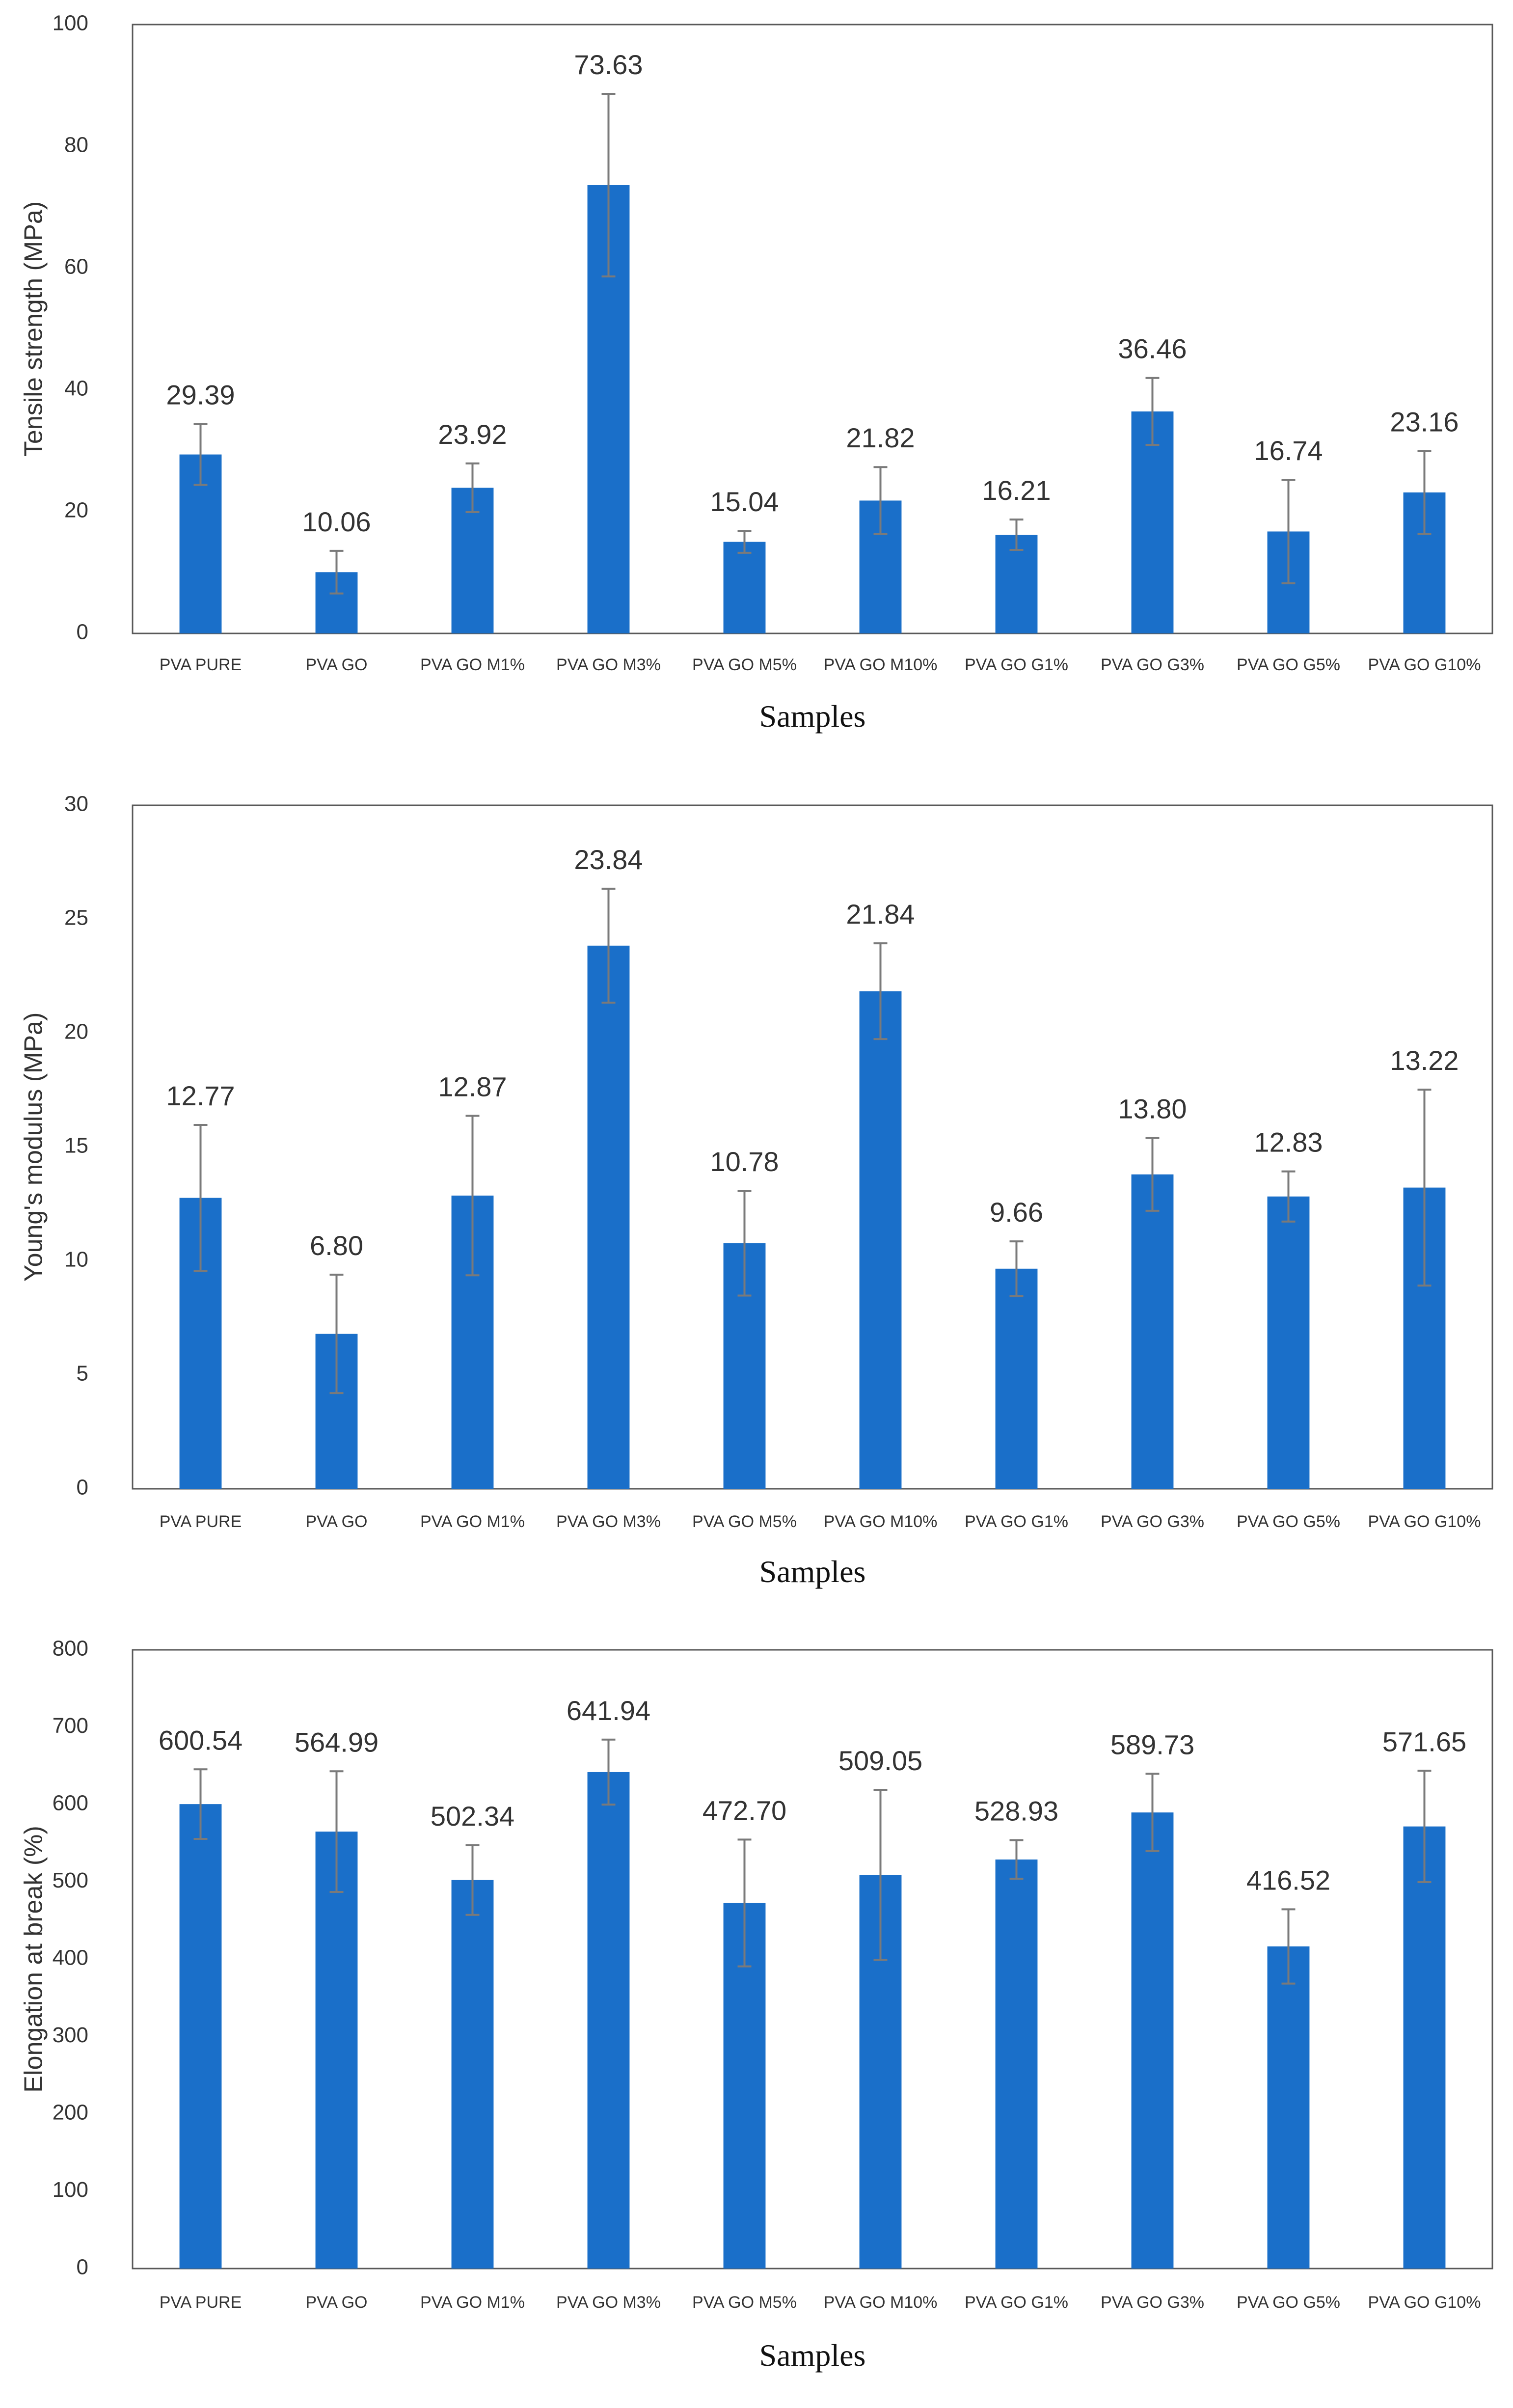 The image size is (1513, 2408). I want to click on youngs-modulus-y-tick-label: 15, so click(76, 1146).